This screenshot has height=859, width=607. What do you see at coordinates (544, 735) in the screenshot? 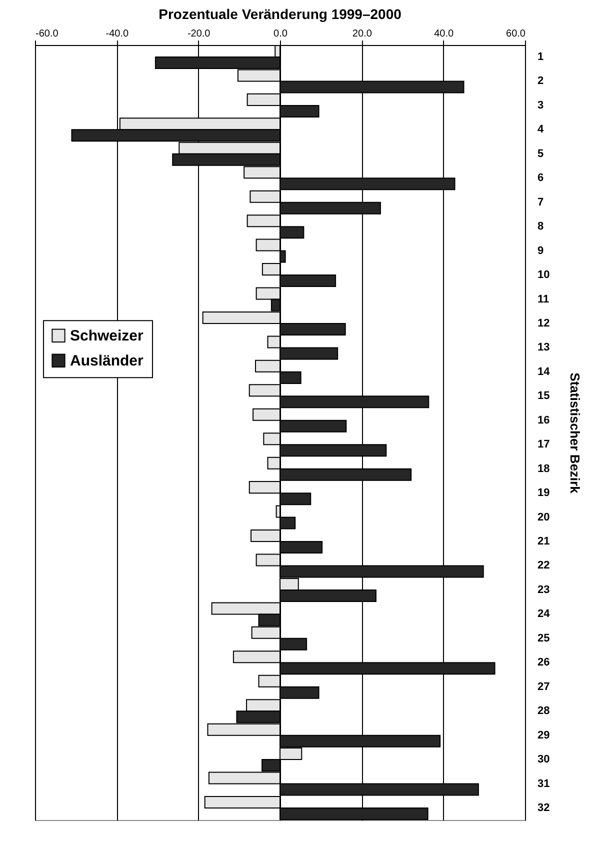
I see `y-tick-label: 29` at bounding box center [544, 735].